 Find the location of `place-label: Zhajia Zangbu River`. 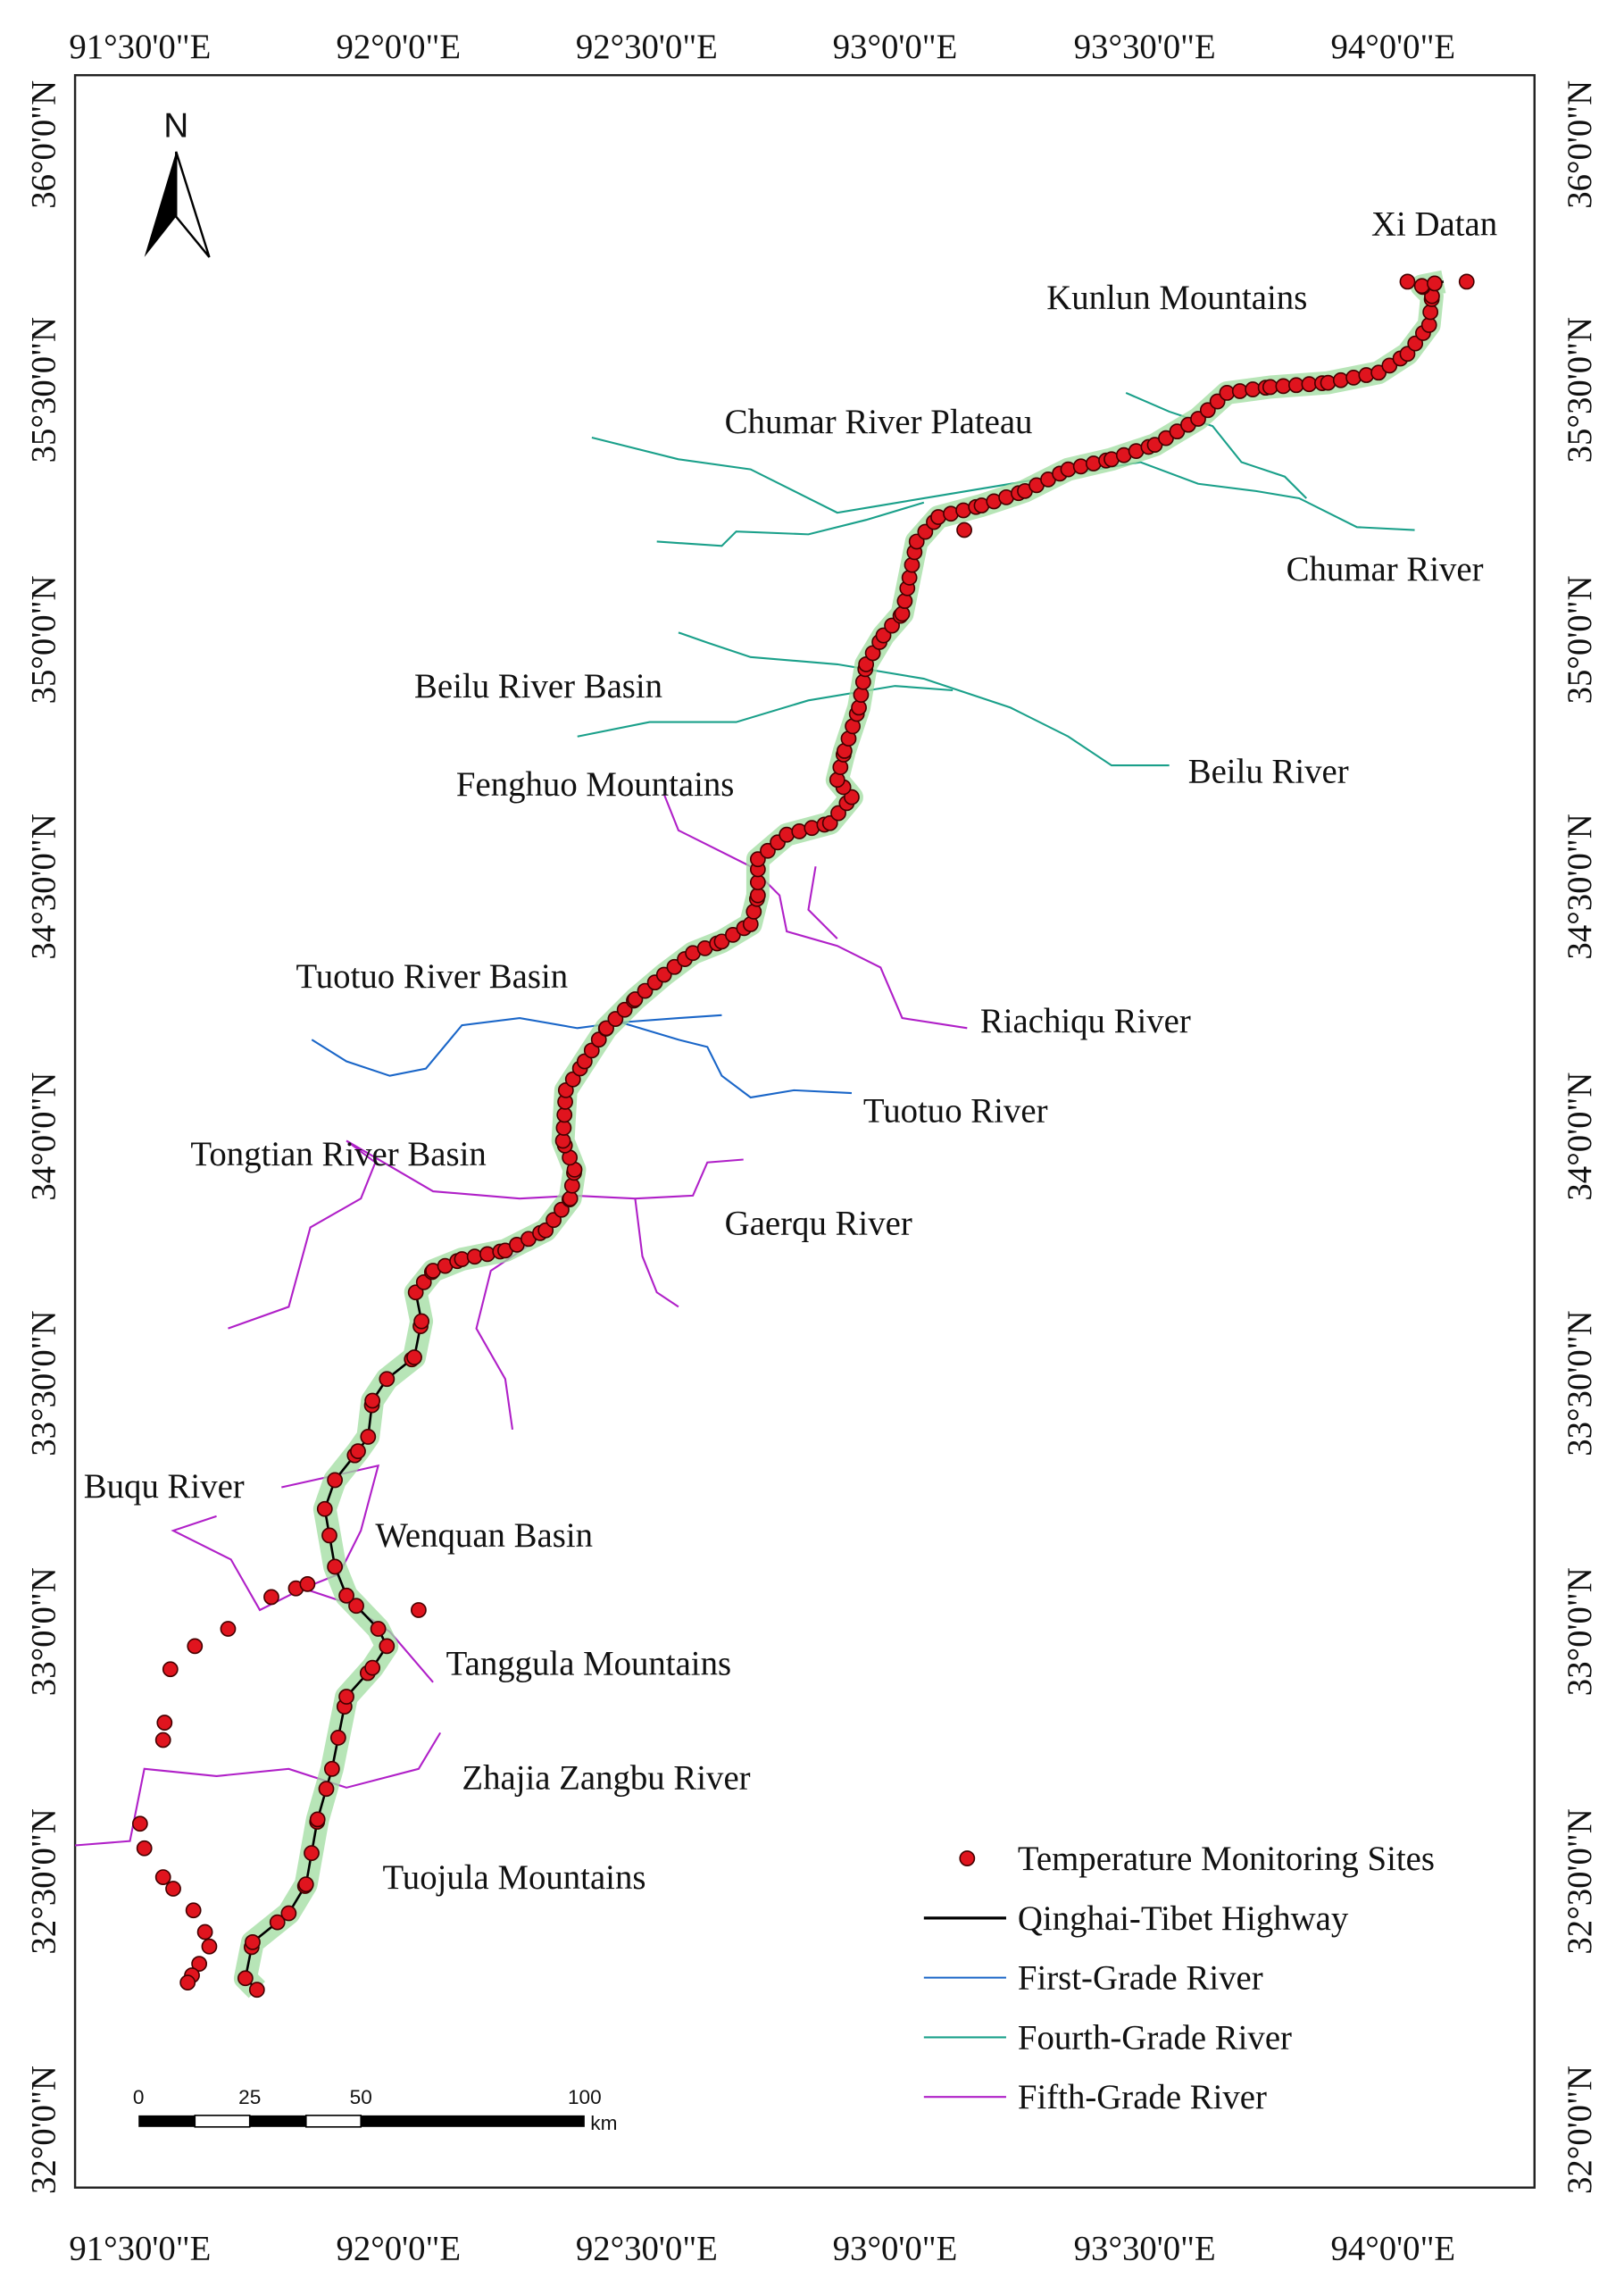

place-label: Zhajia Zangbu River is located at coordinates (606, 1777).